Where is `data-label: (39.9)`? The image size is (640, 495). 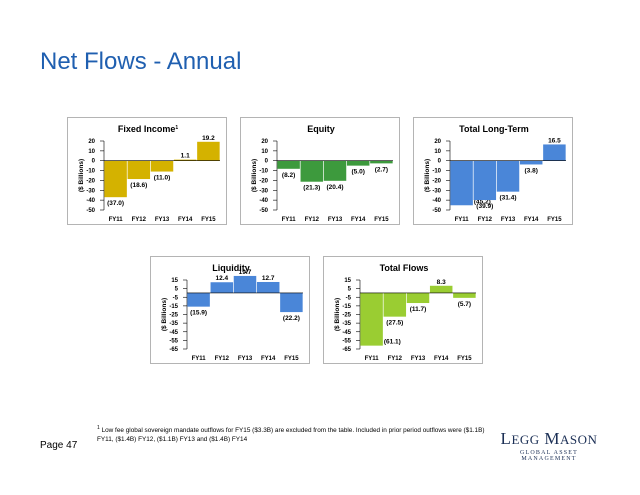 data-label: (39.9) is located at coordinates (484, 206).